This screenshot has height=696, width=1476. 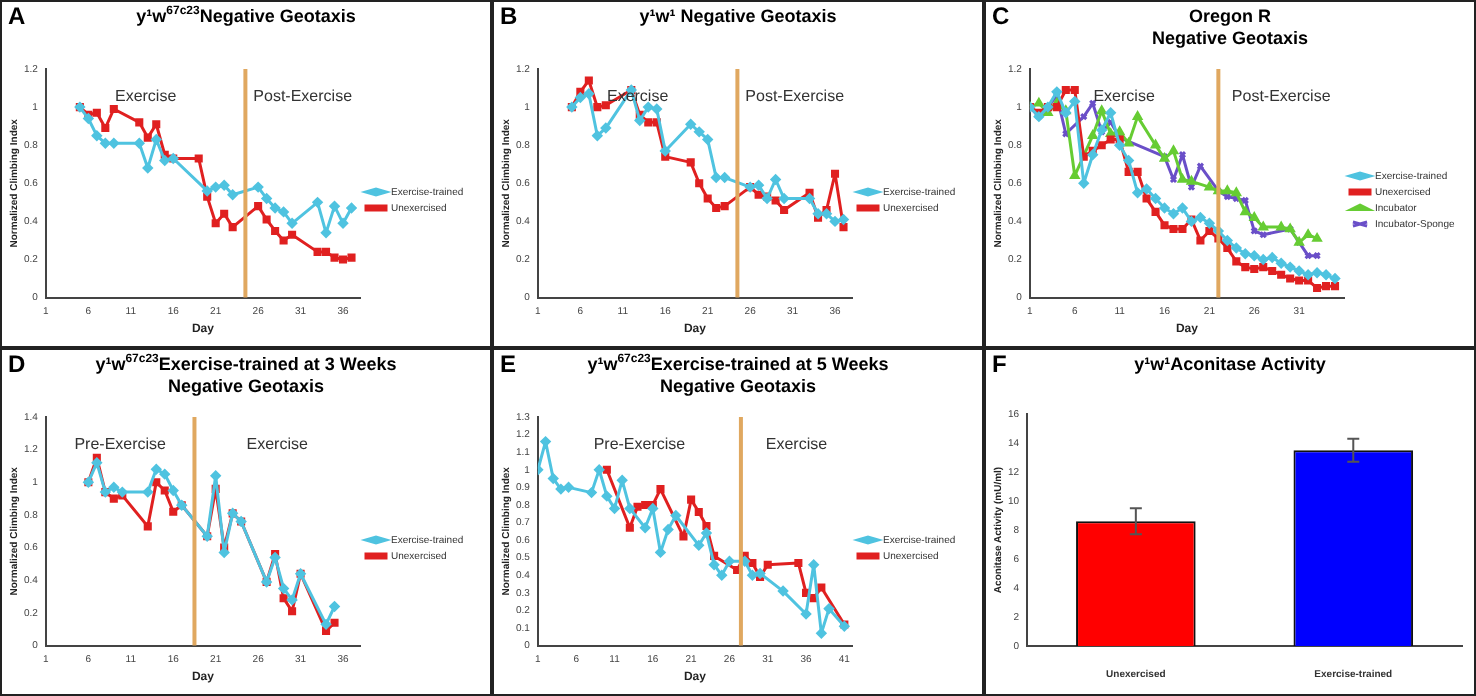 I want to click on text: D, so click(x=17, y=364).